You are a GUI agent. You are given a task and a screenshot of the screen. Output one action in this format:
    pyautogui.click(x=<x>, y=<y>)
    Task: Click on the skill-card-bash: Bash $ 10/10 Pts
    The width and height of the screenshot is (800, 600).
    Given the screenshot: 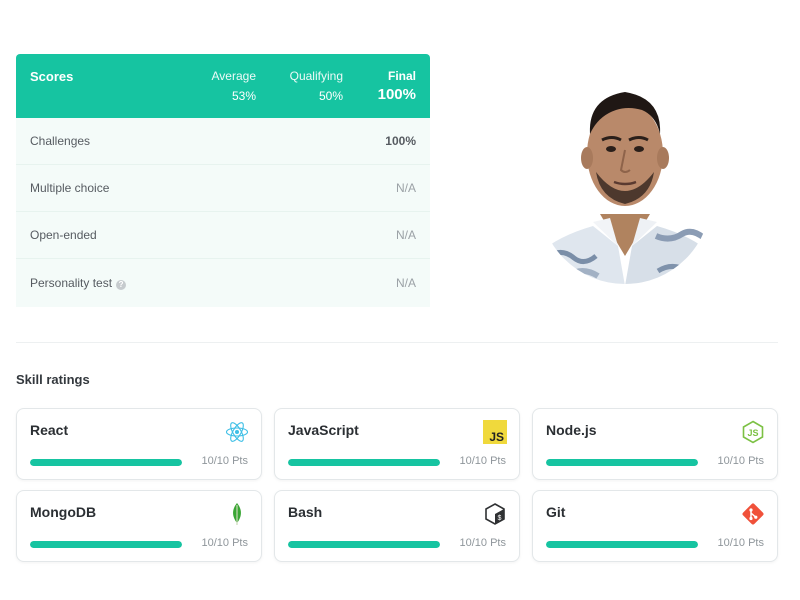 What is the action you would take?
    pyautogui.click(x=397, y=526)
    